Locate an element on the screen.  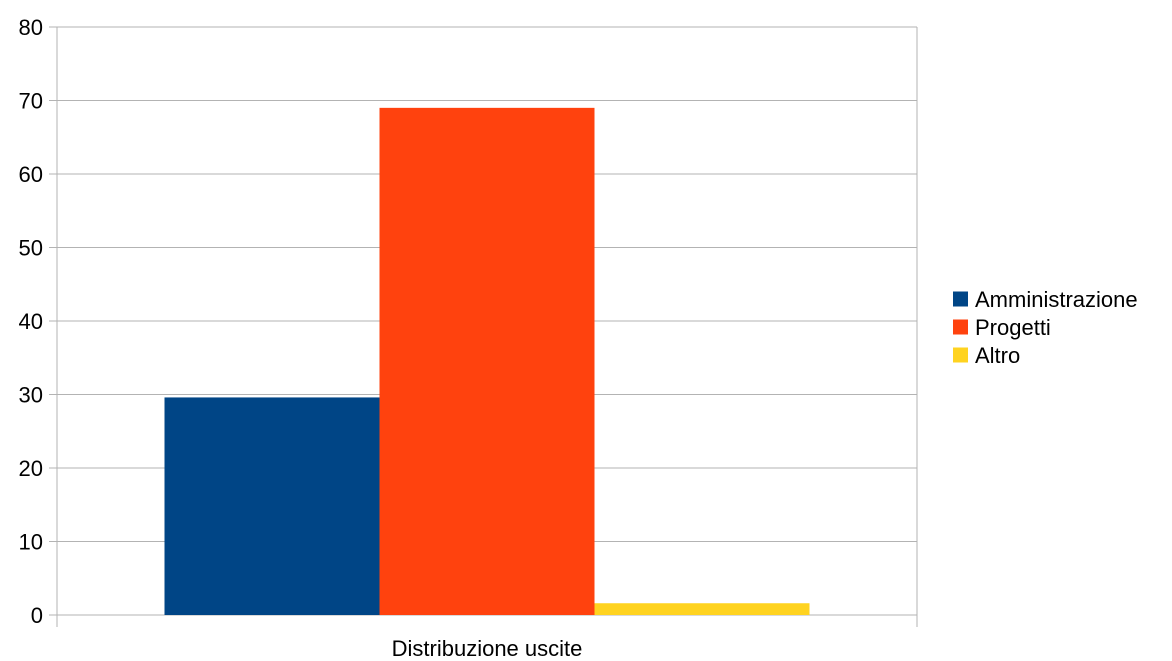
bar-amministrazione is located at coordinates (272, 506).